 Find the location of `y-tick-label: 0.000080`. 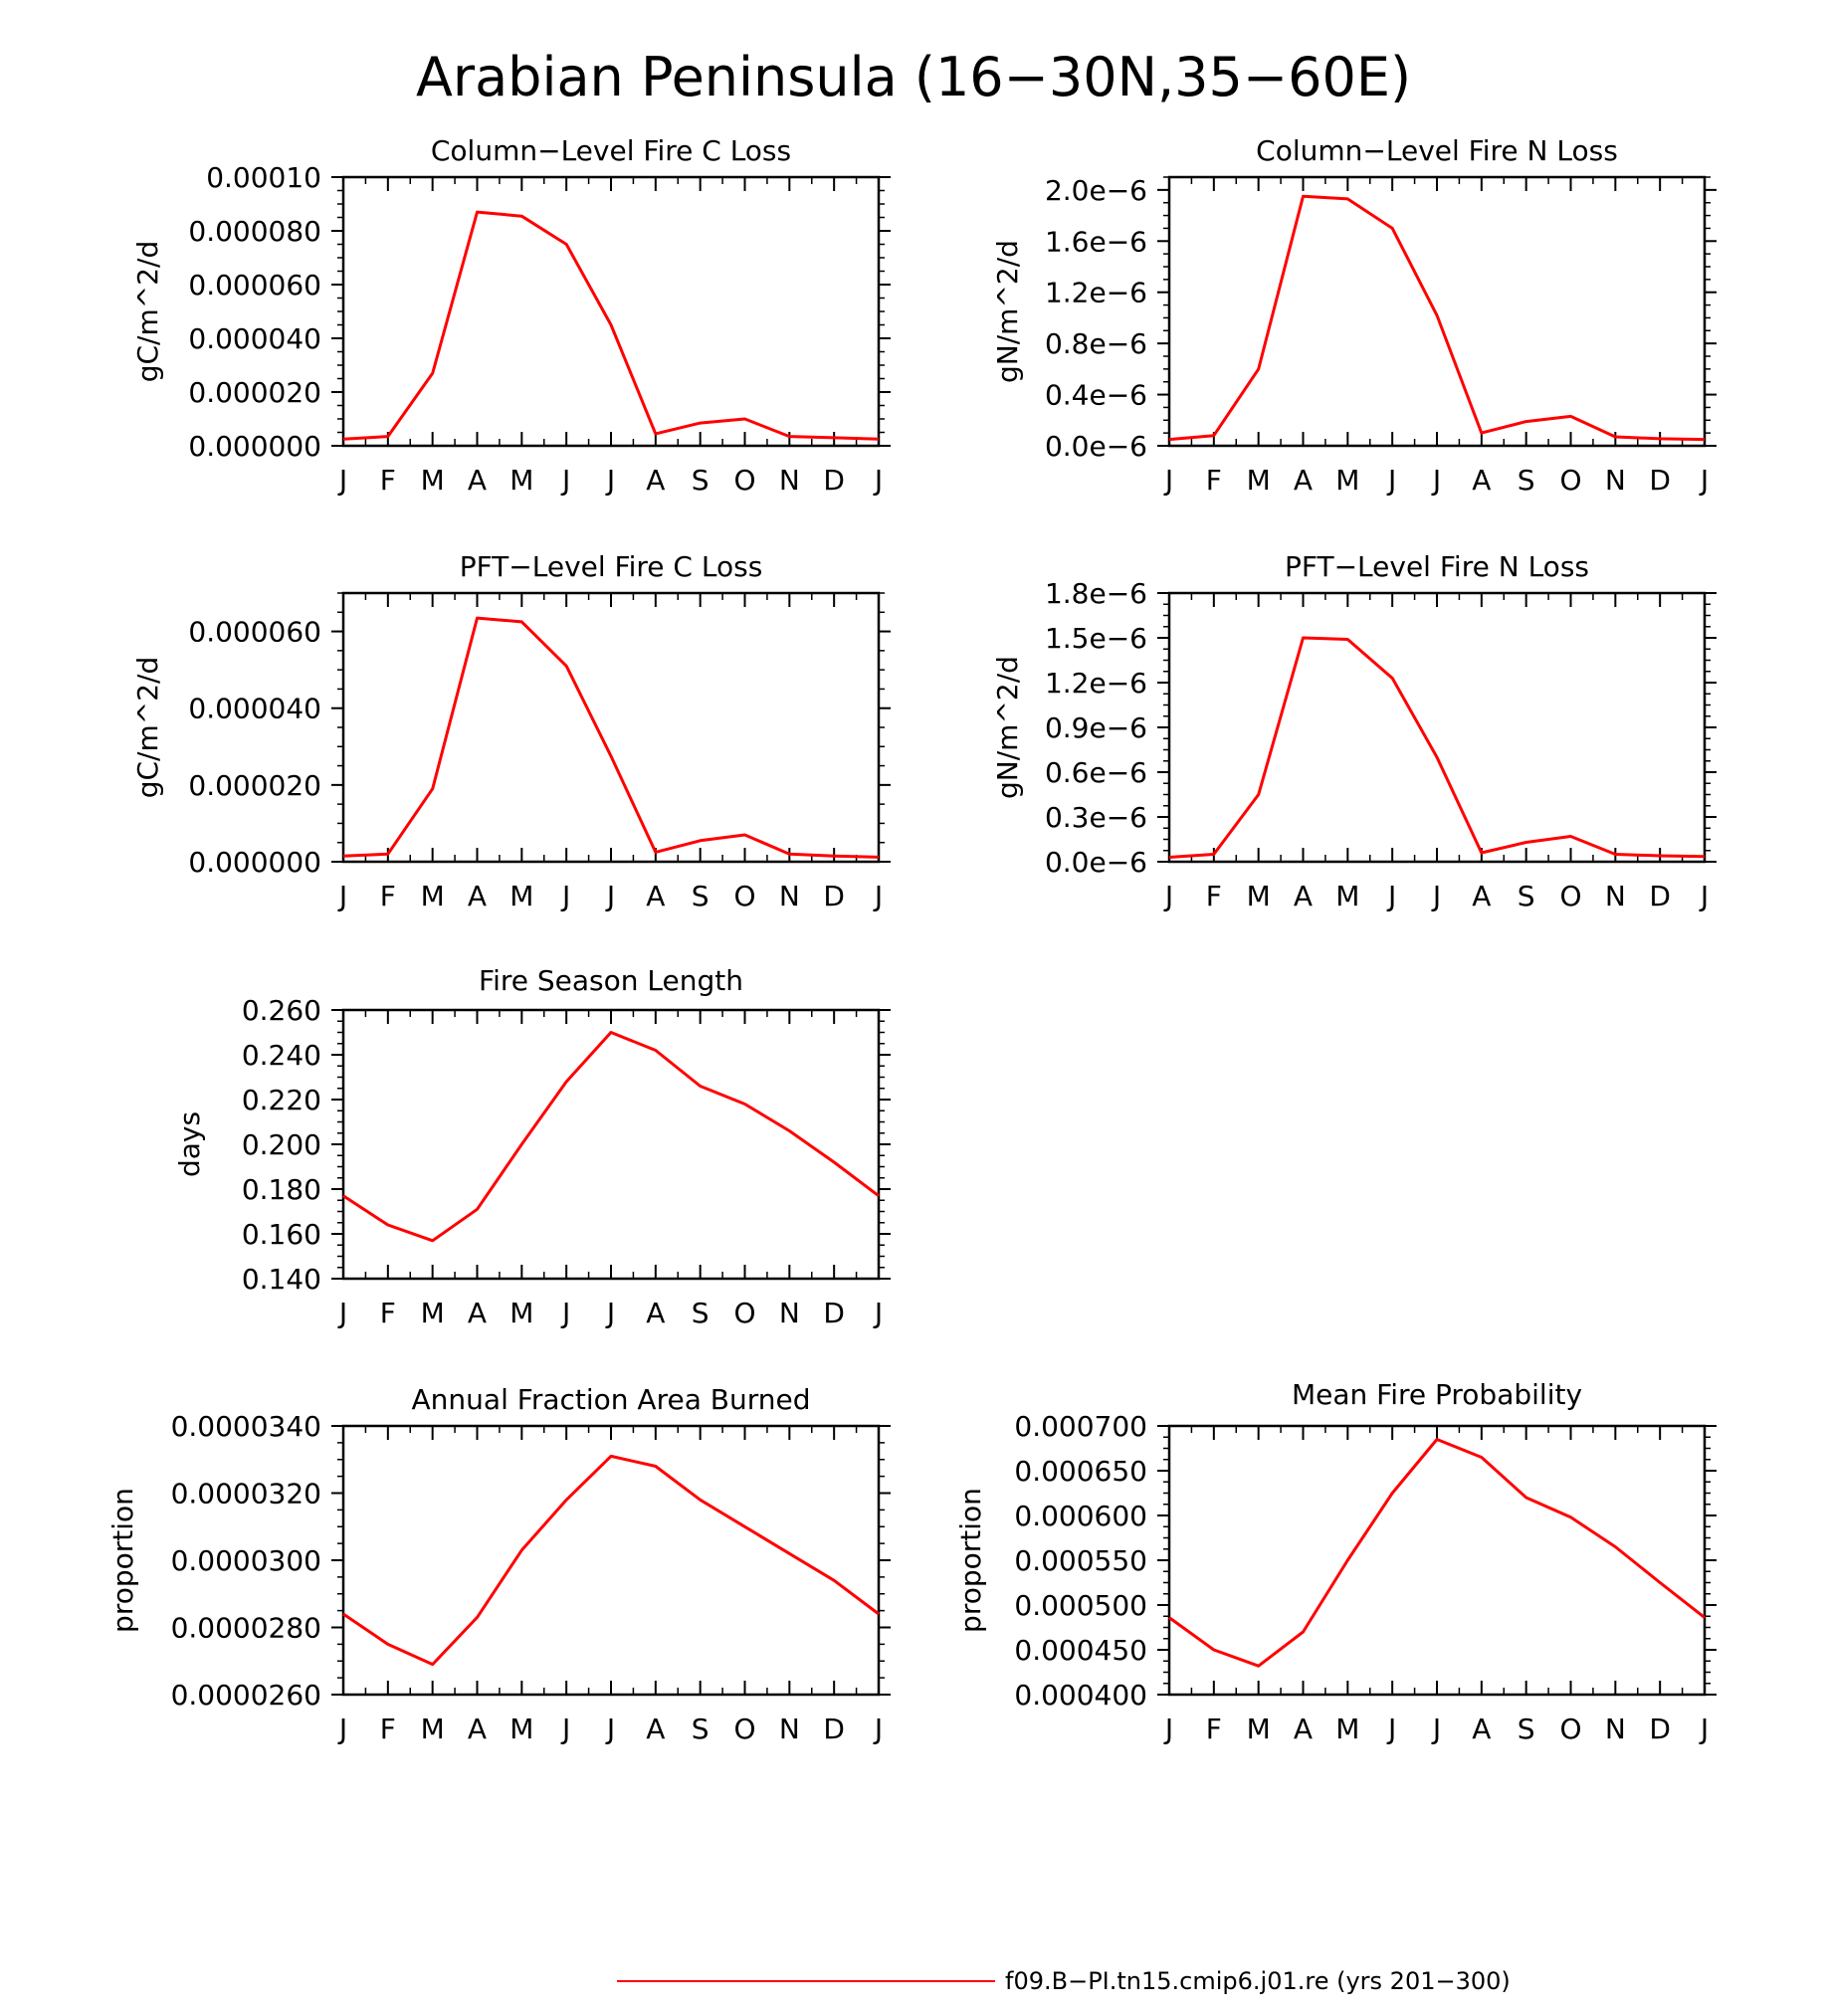

y-tick-label: 0.000080 is located at coordinates (255, 231).